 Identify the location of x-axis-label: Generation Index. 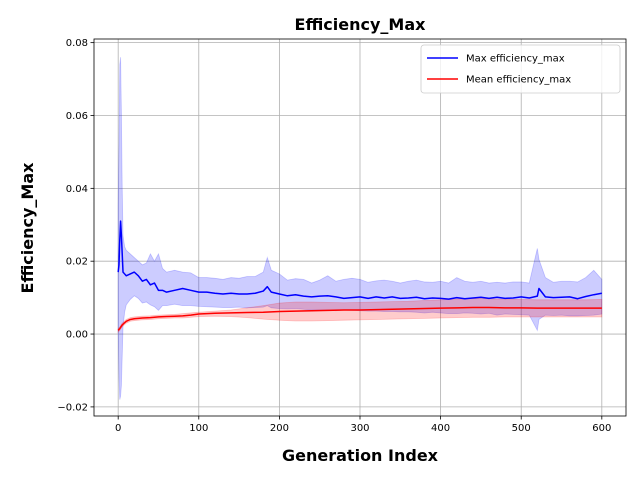
(360, 455).